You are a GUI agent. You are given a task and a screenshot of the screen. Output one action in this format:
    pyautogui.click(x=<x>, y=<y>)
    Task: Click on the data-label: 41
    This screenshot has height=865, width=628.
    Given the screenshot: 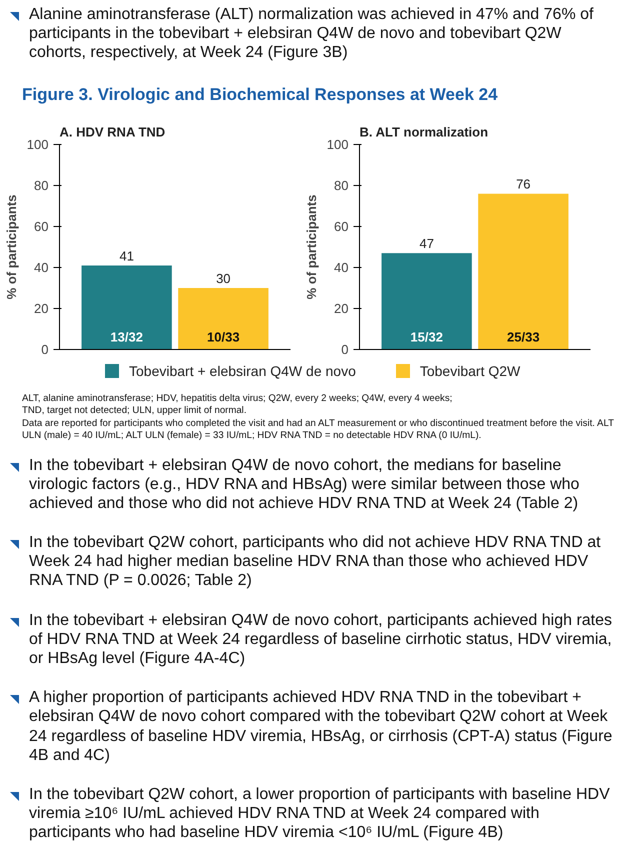 What is the action you would take?
    pyautogui.click(x=126, y=256)
    